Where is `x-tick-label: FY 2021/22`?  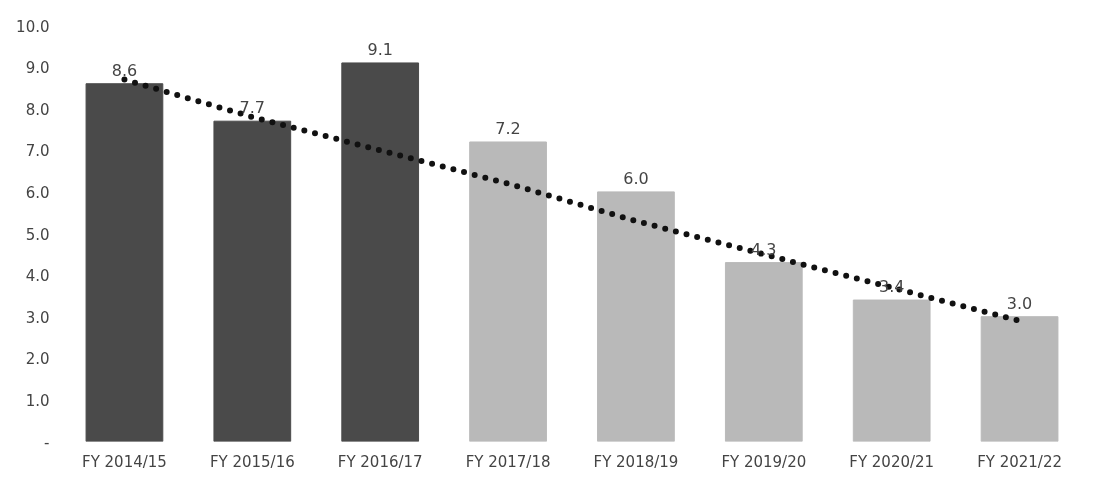
x-tick-label: FY 2021/22 is located at coordinates (1019, 461).